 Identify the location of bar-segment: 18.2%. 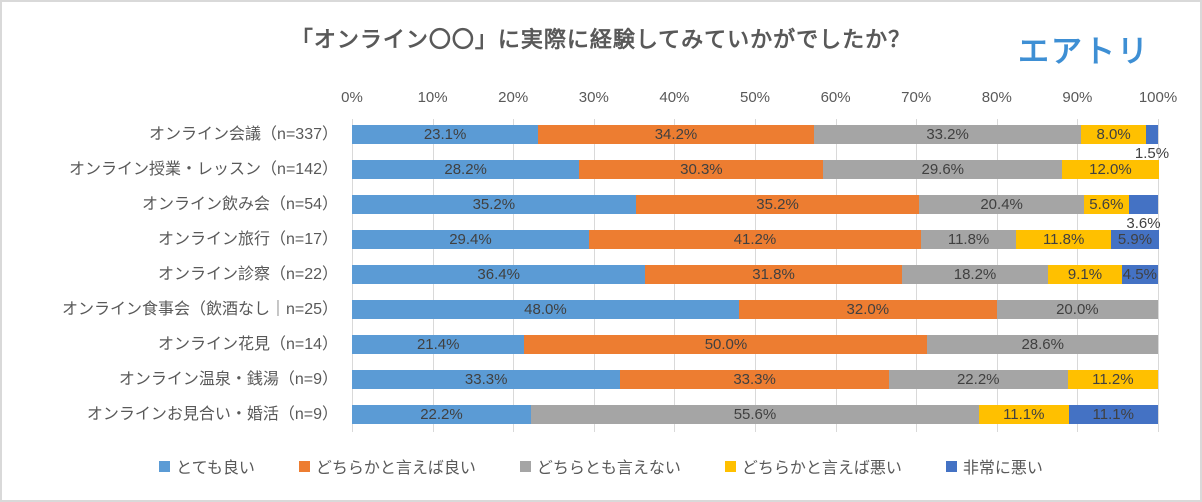
(975, 274).